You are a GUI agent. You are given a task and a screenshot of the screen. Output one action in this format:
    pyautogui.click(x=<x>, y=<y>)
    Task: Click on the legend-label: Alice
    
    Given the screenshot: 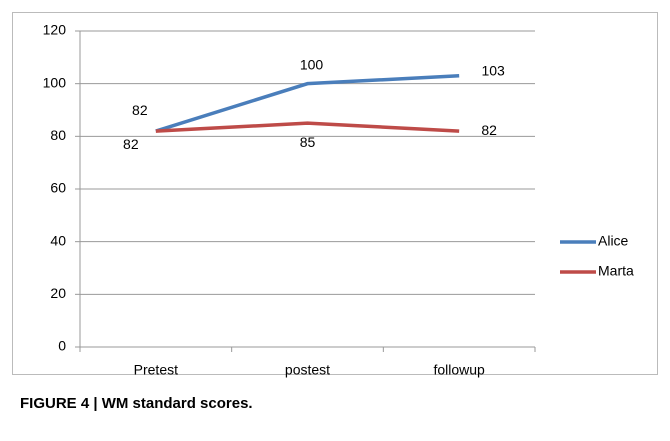 What is the action you would take?
    pyautogui.click(x=613, y=241)
    